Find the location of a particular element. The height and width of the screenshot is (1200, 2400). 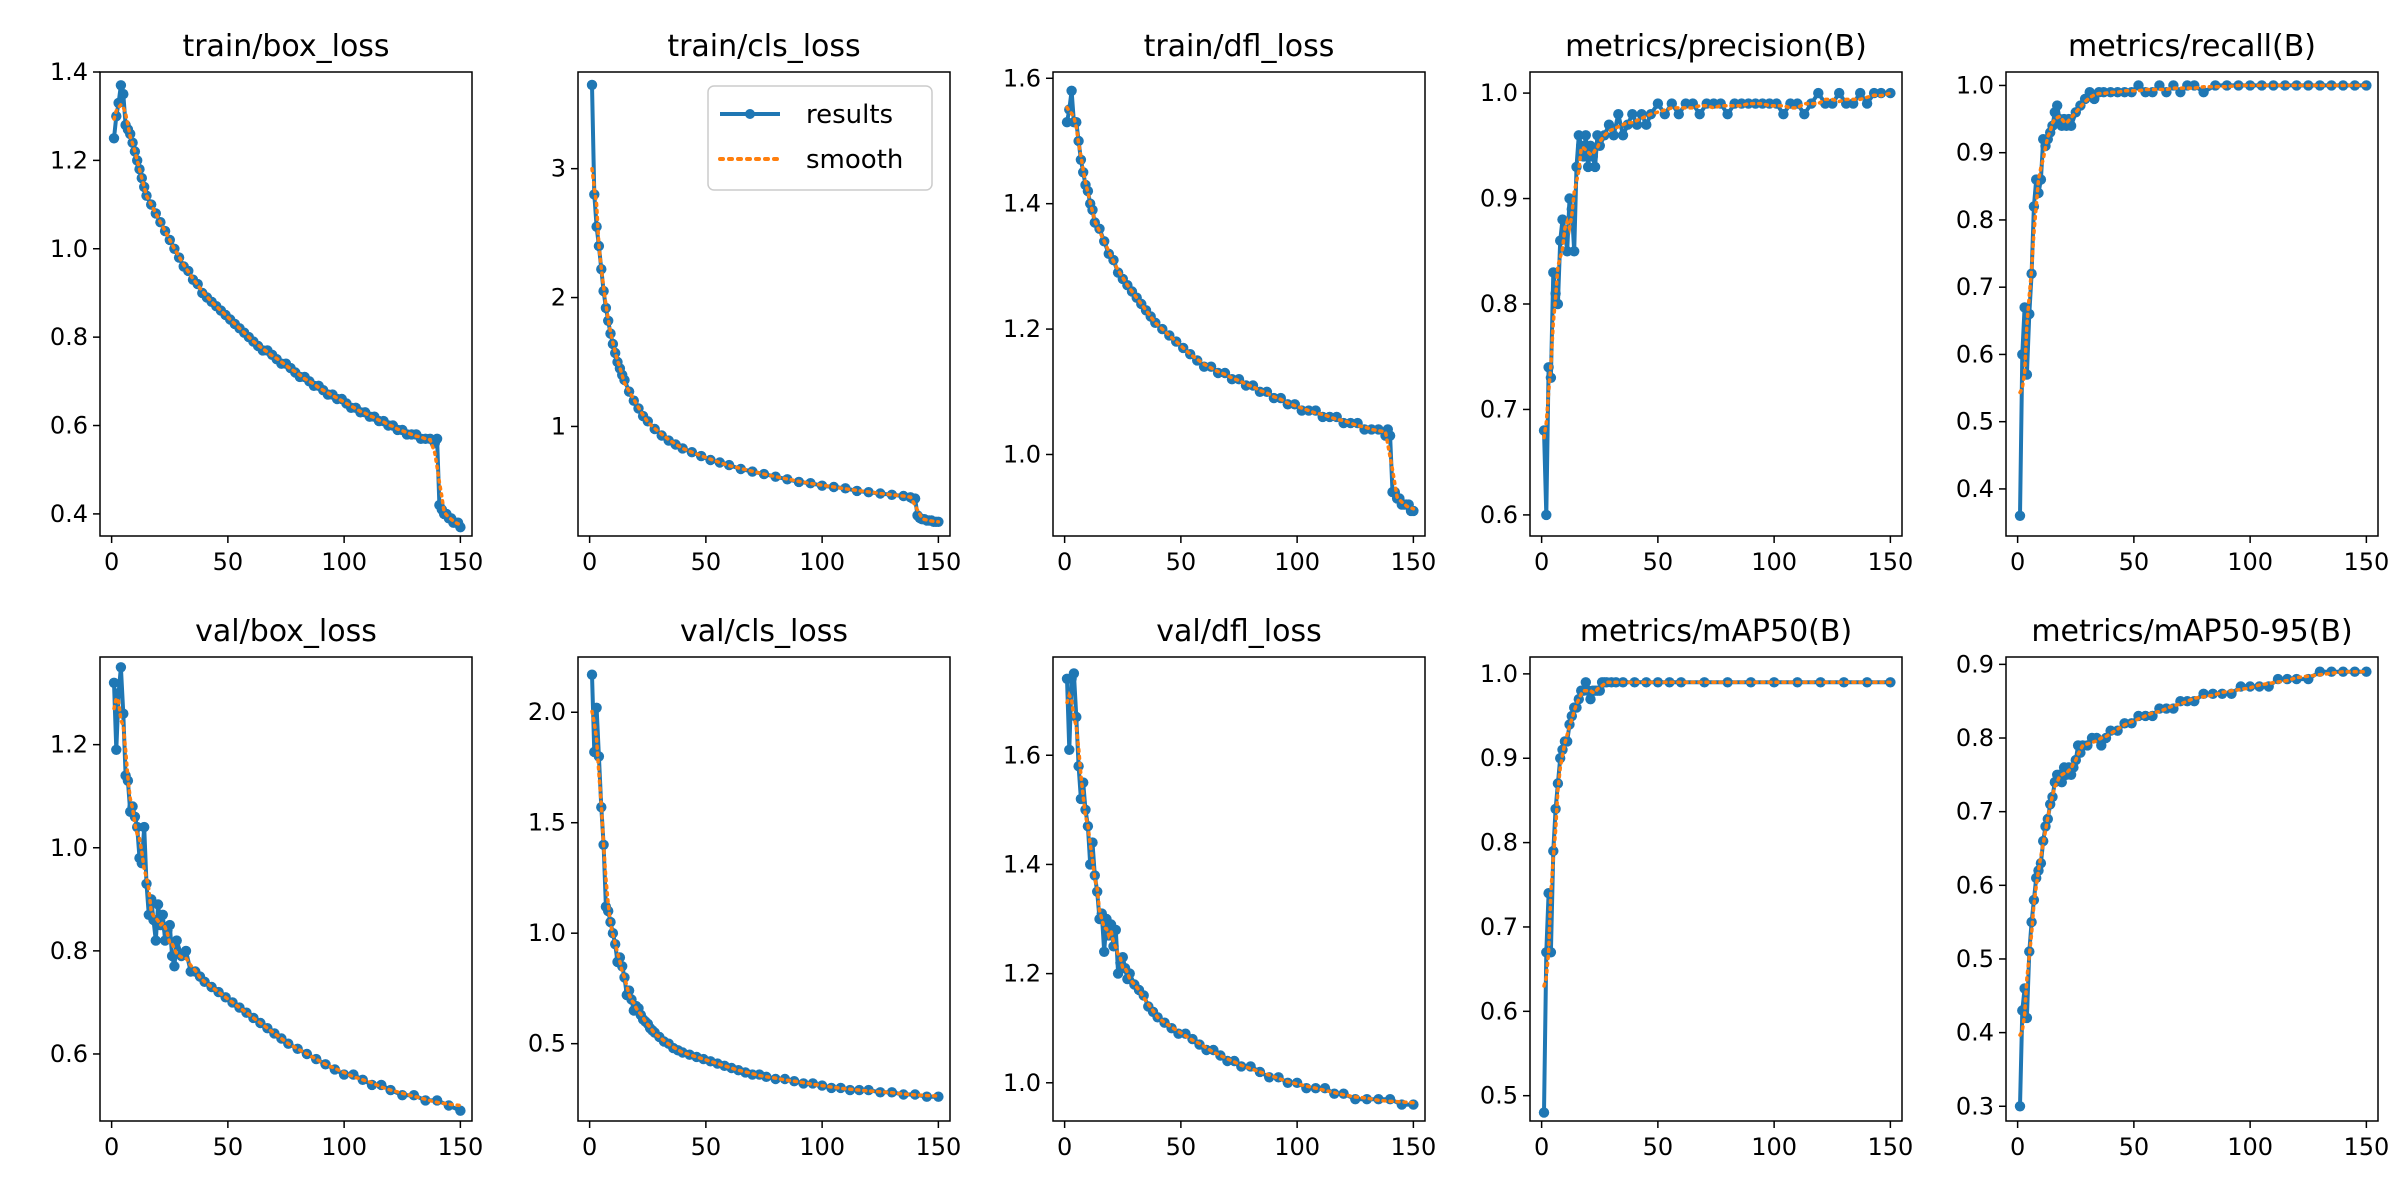

y-tick-label: 1.6 is located at coordinates (1022, 755).